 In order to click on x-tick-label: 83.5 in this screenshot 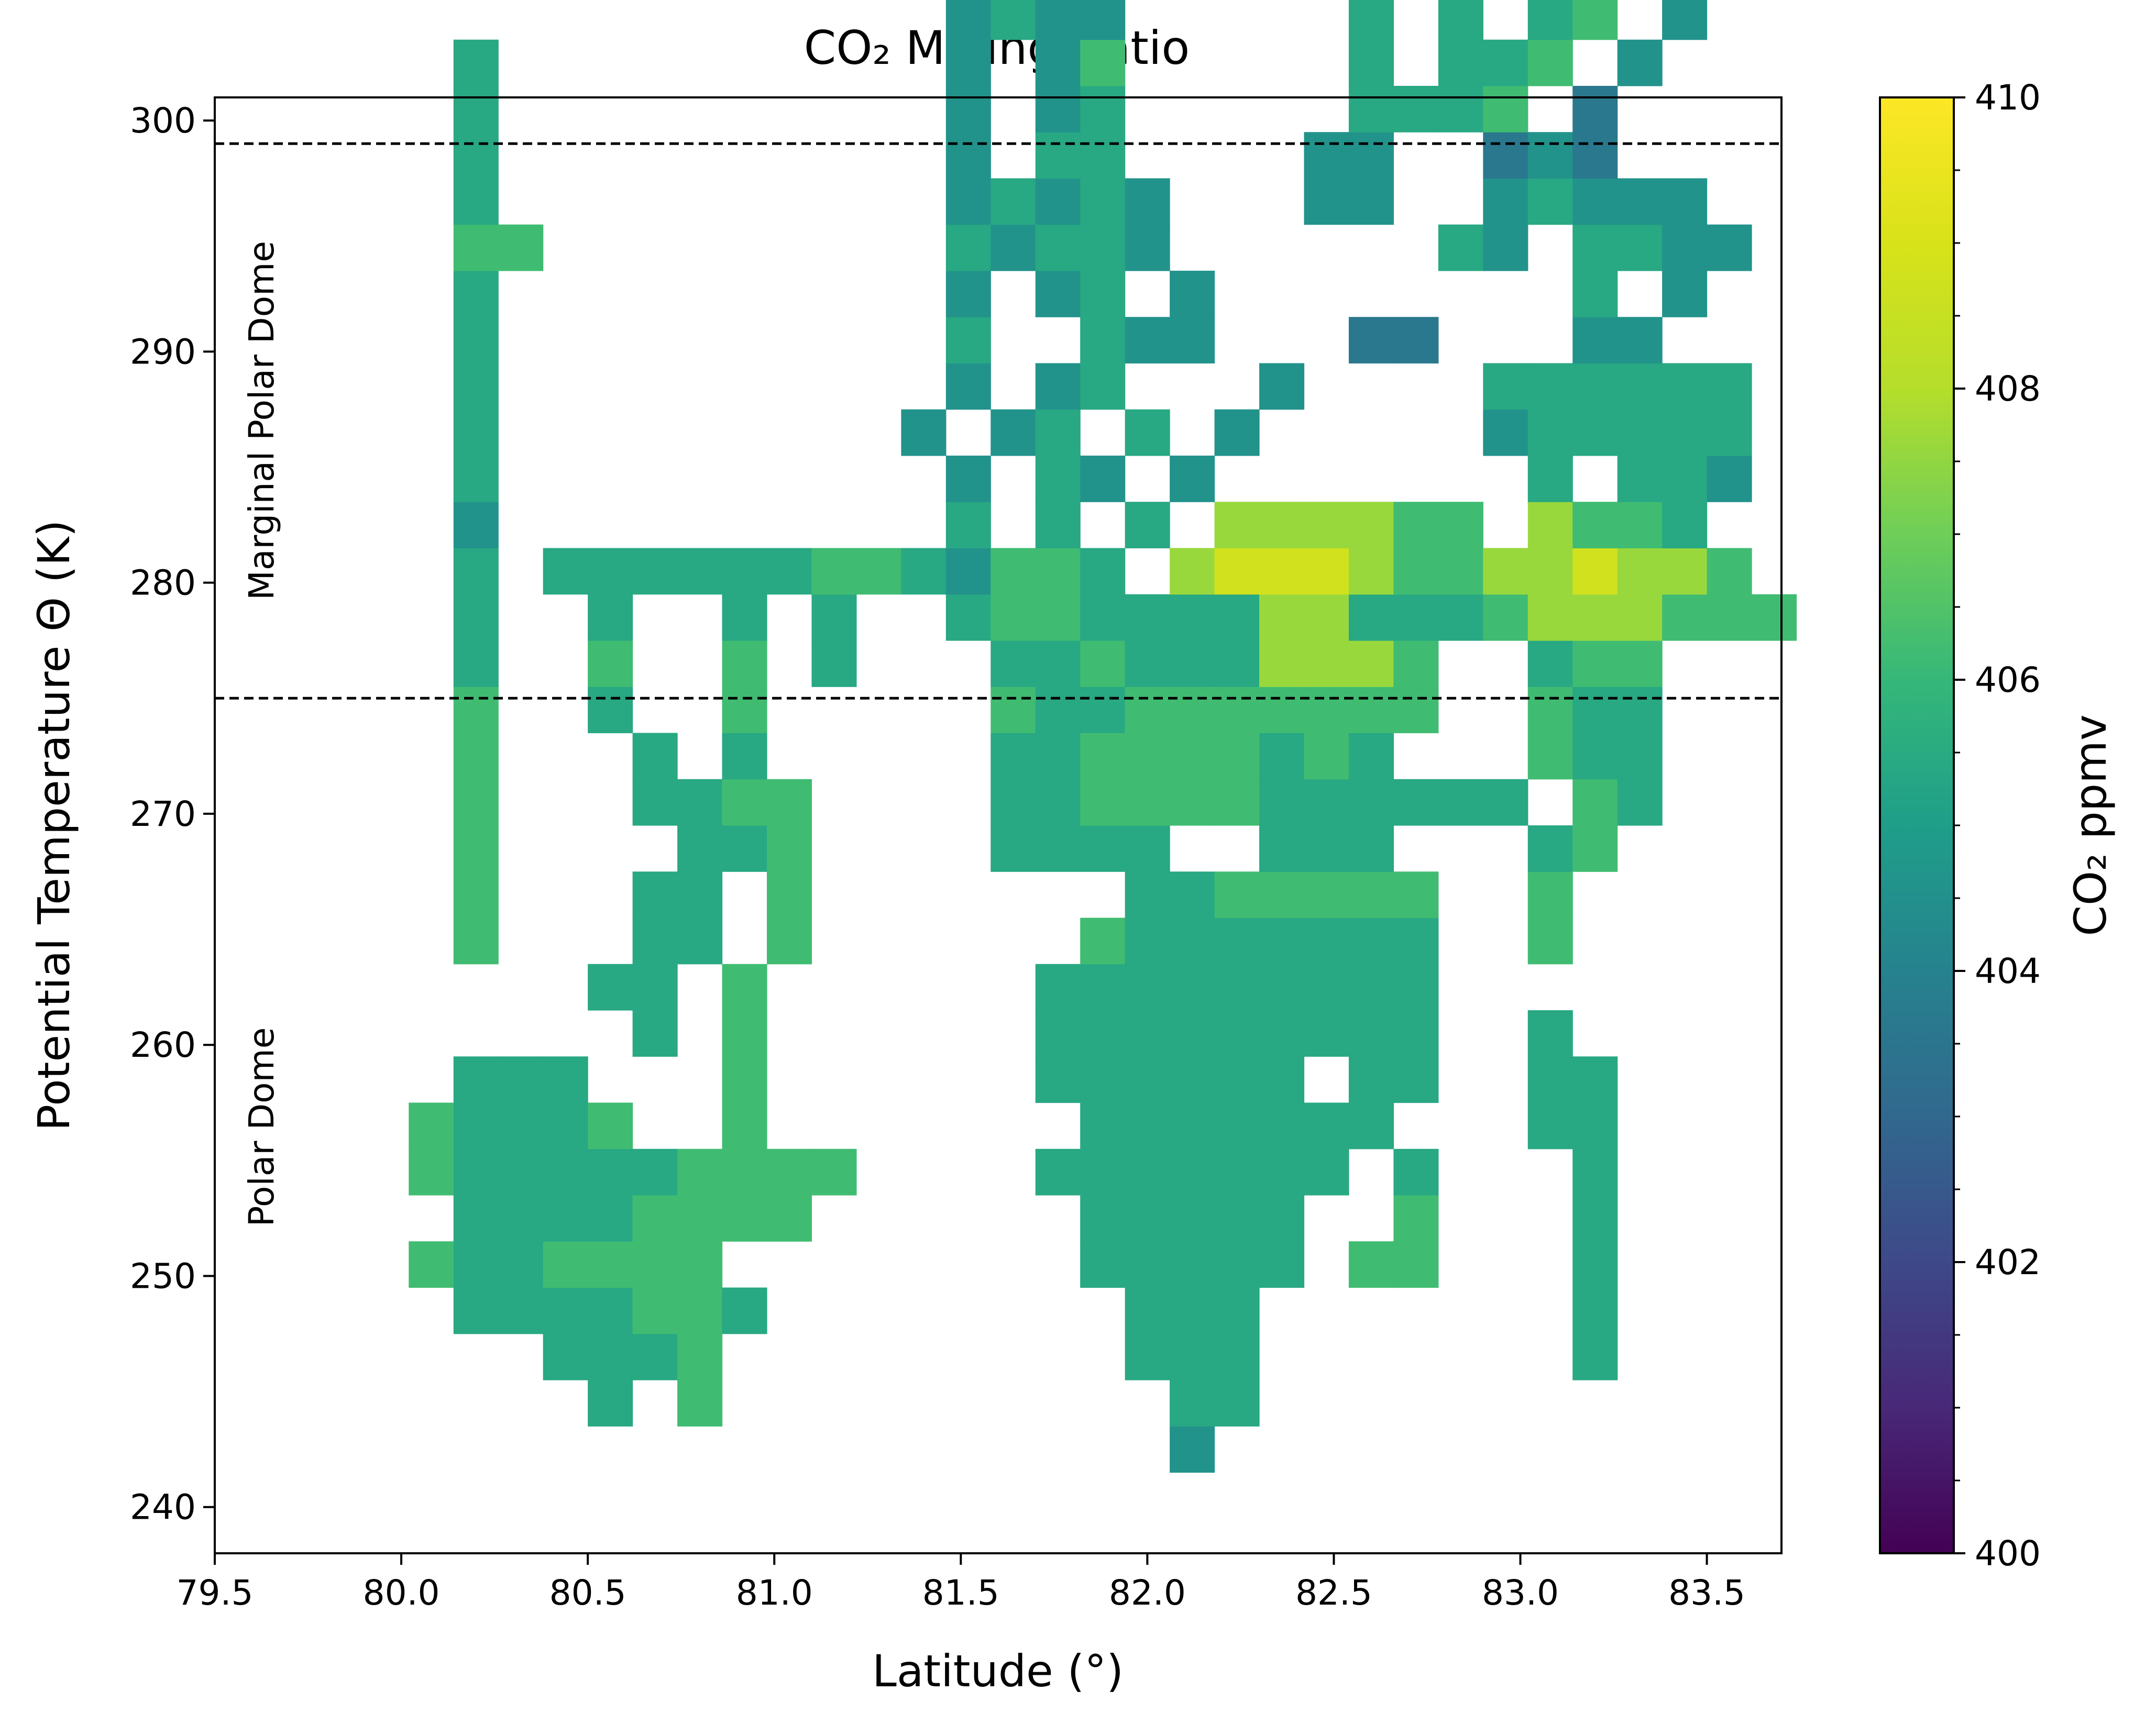, I will do `click(1707, 1593)`.